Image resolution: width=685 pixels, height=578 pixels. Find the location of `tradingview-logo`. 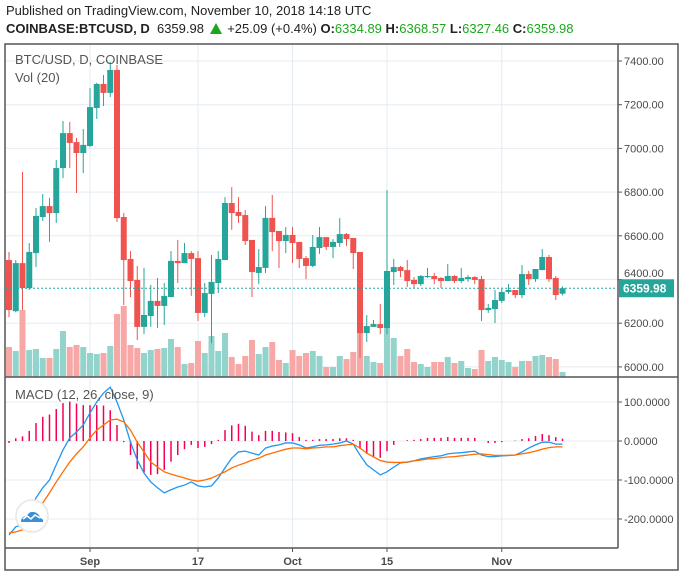

tradingview-logo is located at coordinates (32, 516).